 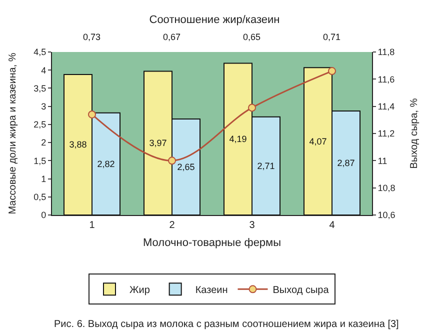 I want to click on y2-tick-label: 11,8, so click(x=386, y=52).